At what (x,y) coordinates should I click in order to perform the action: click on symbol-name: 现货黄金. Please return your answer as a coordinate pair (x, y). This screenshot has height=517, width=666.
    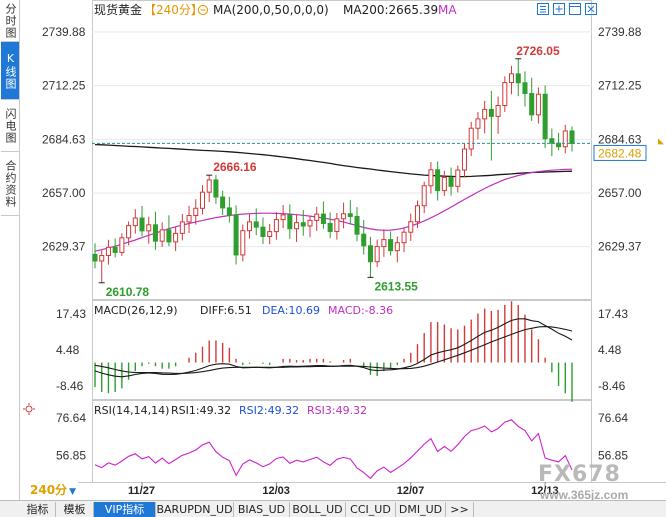
    Looking at the image, I should click on (118, 9).